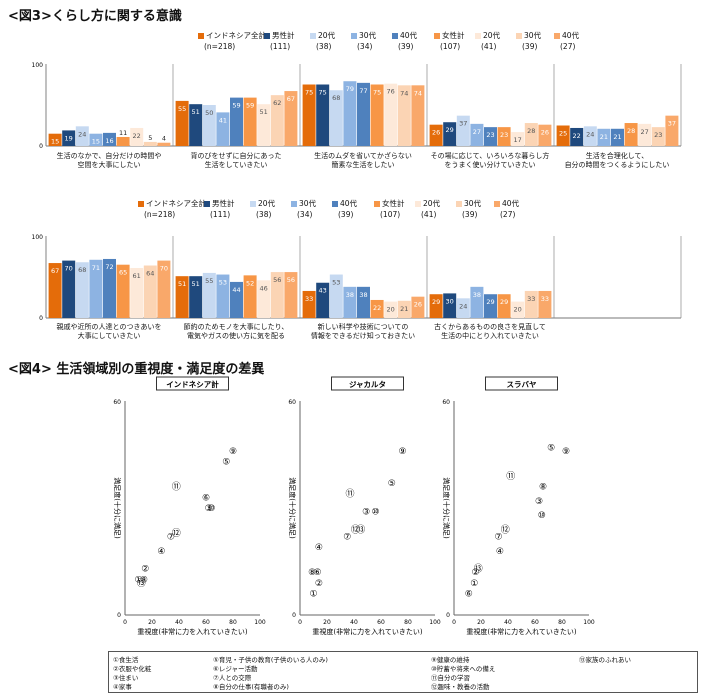 Image resolution: width=711 pixels, height=697 pixels. I want to click on y-tick-label: 60, so click(292, 402).